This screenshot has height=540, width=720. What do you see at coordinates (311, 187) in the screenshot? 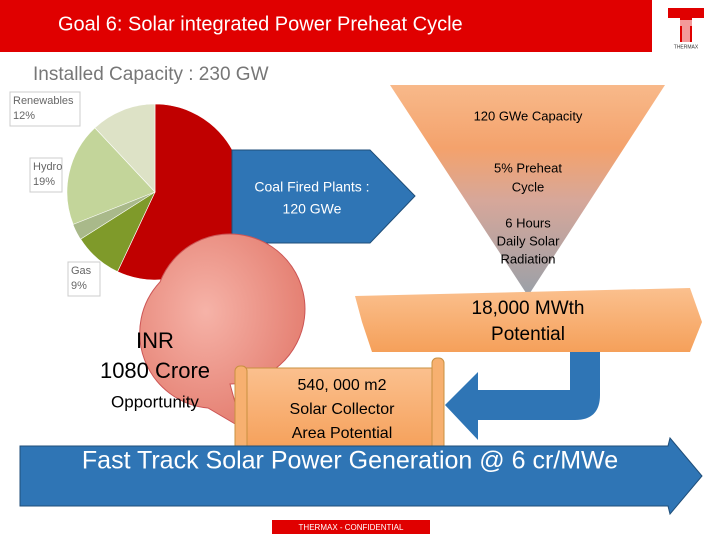
I see `arrow-line: Coal Fired Plants :` at bounding box center [311, 187].